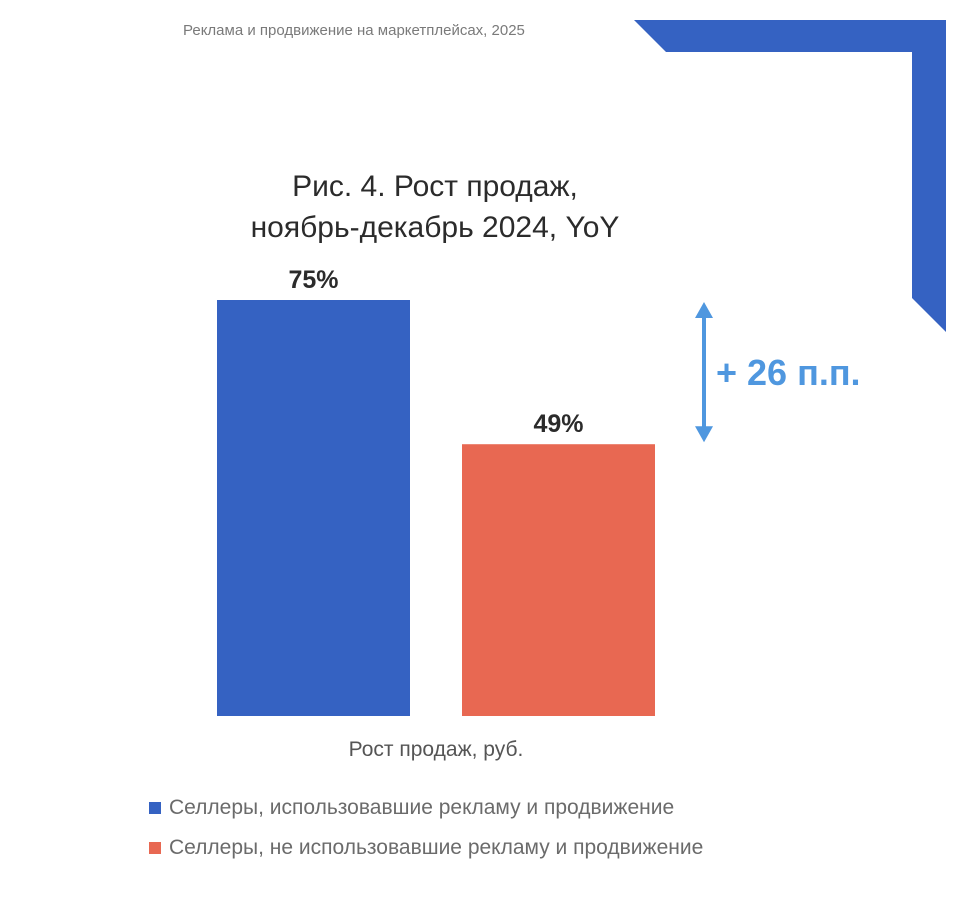  What do you see at coordinates (435, 186) in the screenshot?
I see `chart-title-line-1: Рис. 4. Рост продаж,` at bounding box center [435, 186].